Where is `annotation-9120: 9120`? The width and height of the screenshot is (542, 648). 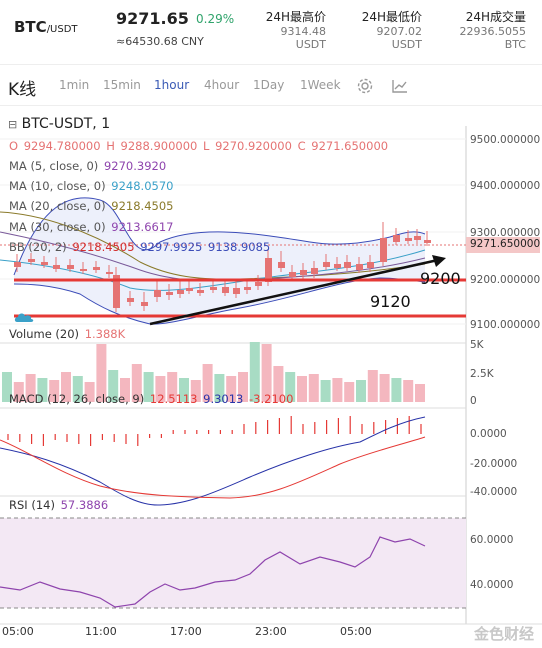
annotation-9120: 9120 is located at coordinates (390, 301).